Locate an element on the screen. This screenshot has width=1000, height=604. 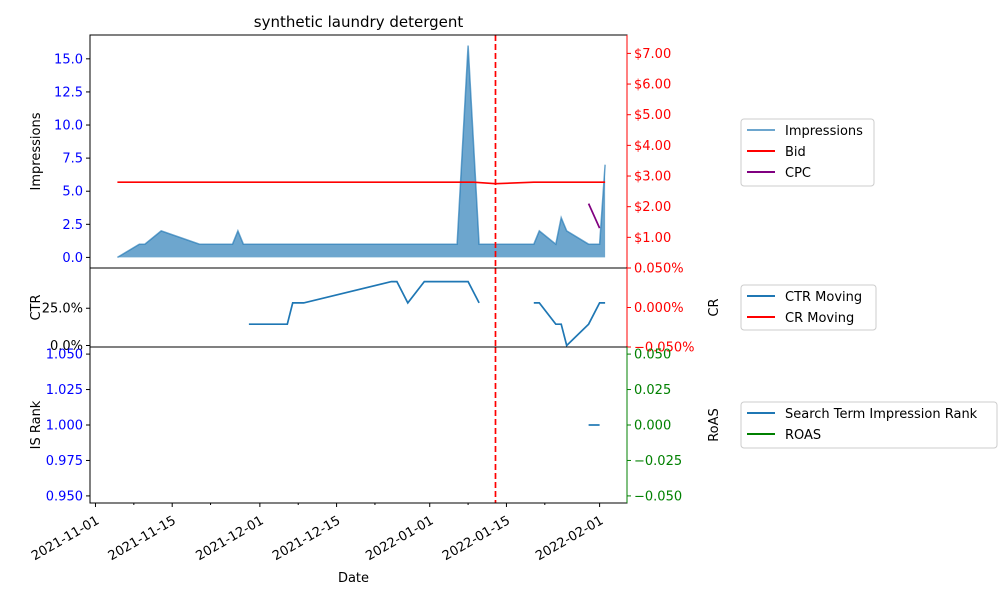
left-tick-label: 25.0% is located at coordinates (62, 309).